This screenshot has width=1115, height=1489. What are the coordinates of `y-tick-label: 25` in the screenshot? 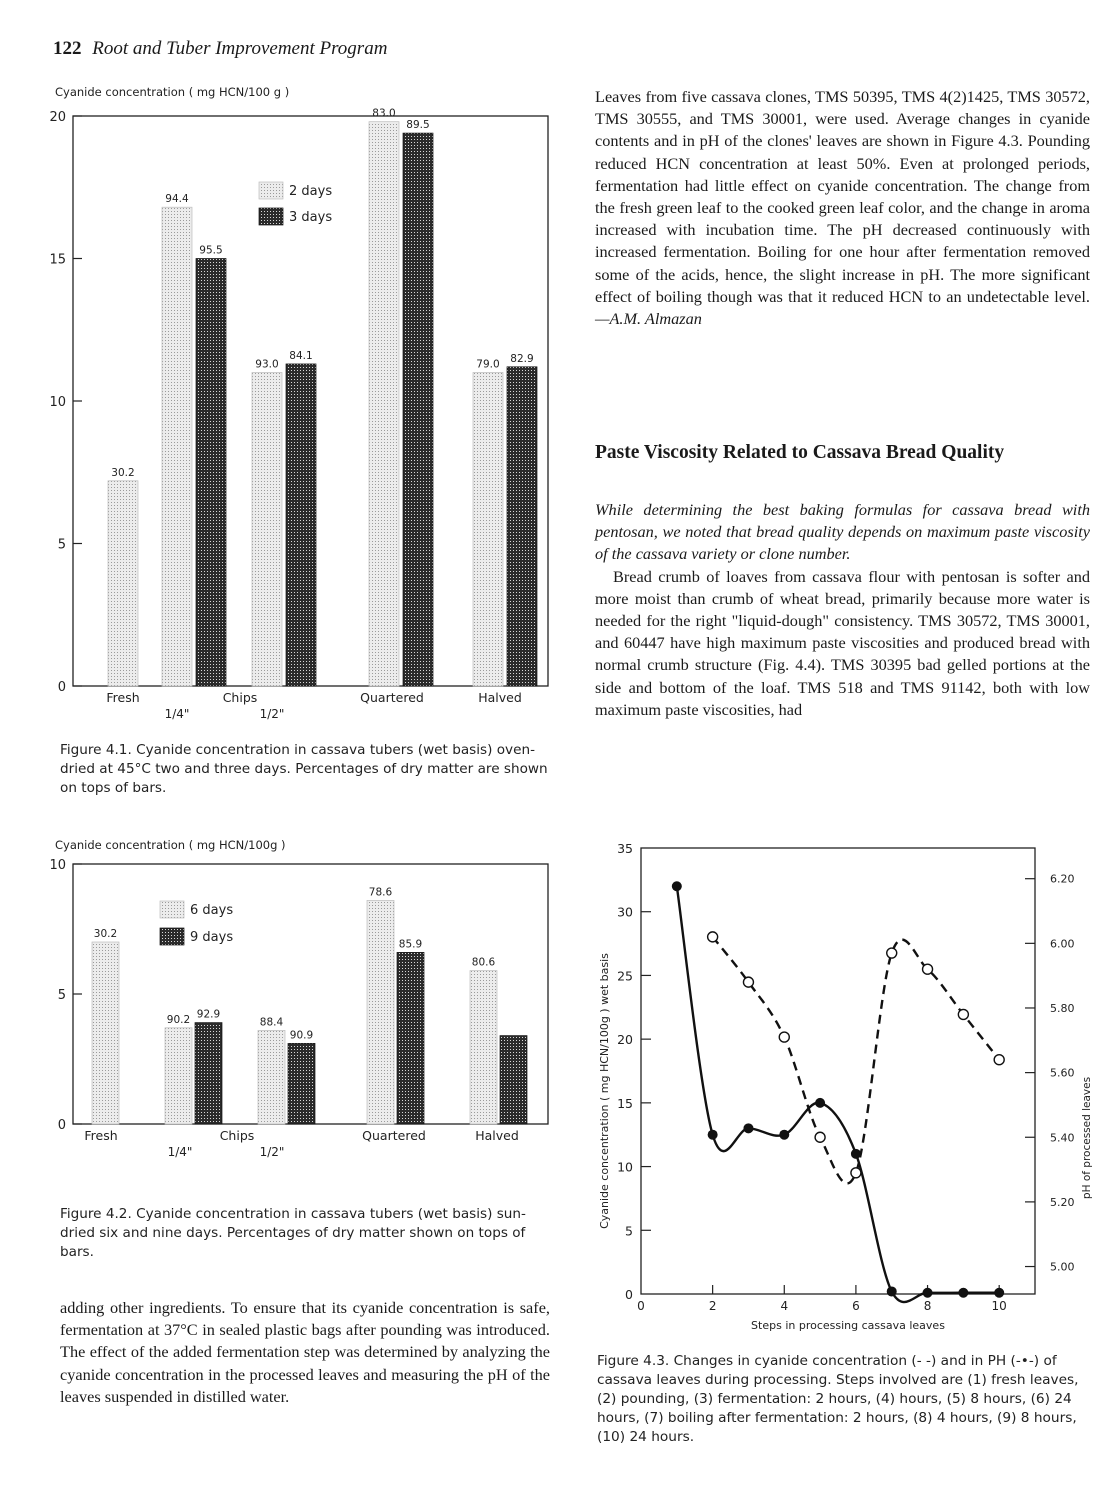 It's located at (625, 975).